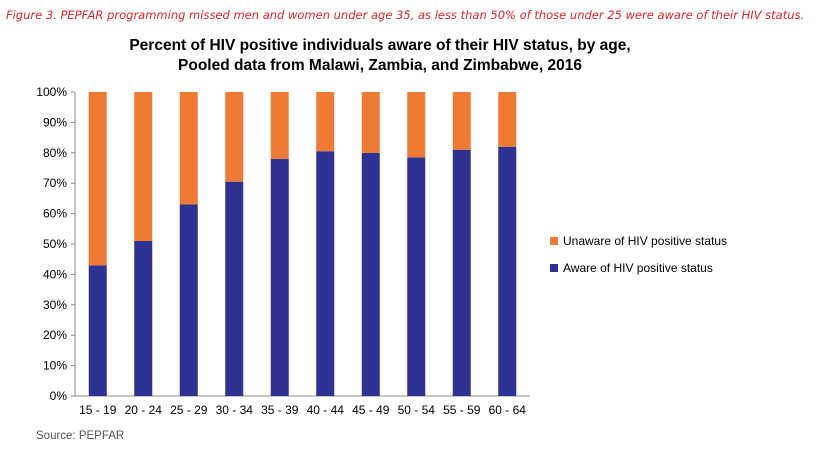 Image resolution: width=830 pixels, height=450 pixels. Describe the element at coordinates (55, 183) in the screenshot. I see `y-tick-label: 70%` at that location.